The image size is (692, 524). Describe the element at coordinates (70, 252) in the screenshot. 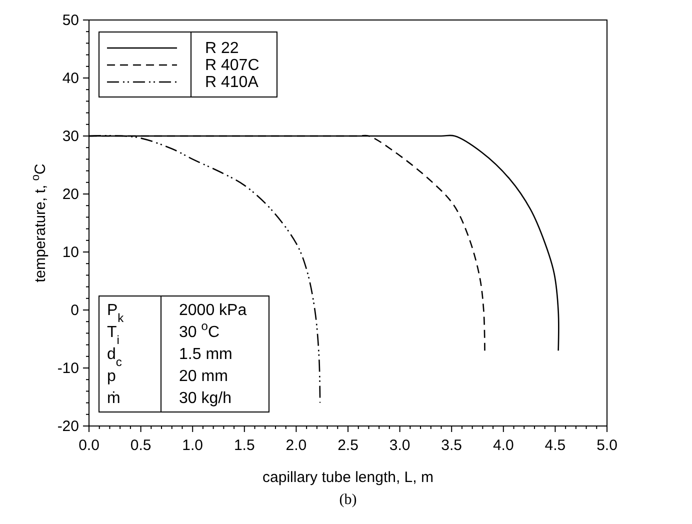

I see `y-tick-label: 10` at that location.